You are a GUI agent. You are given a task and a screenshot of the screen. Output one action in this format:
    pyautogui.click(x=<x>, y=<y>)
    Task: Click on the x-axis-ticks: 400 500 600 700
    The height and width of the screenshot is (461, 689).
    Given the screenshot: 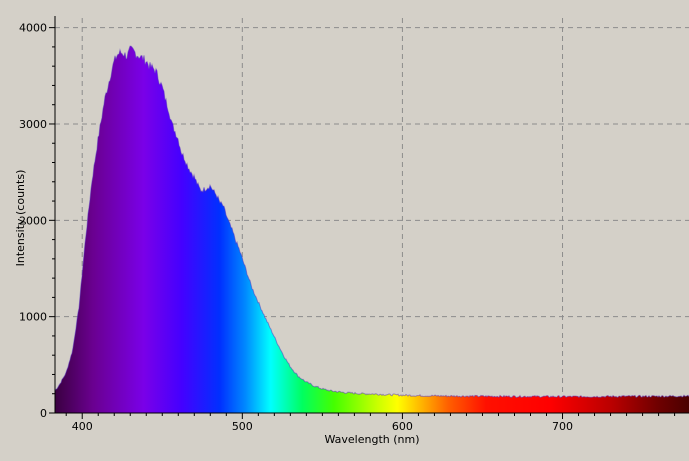 What is the action you would take?
    pyautogui.click(x=370, y=423)
    